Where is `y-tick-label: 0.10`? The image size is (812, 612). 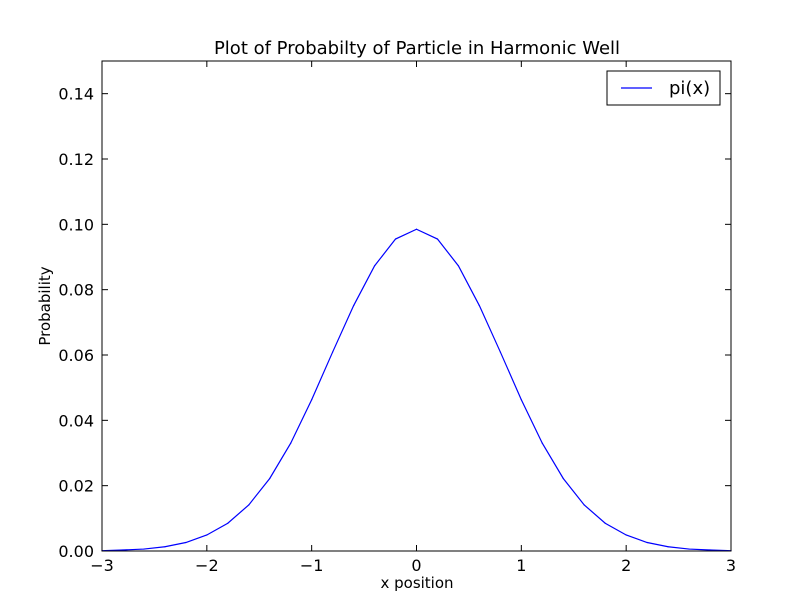
y-tick-label: 0.10 is located at coordinates (76, 224).